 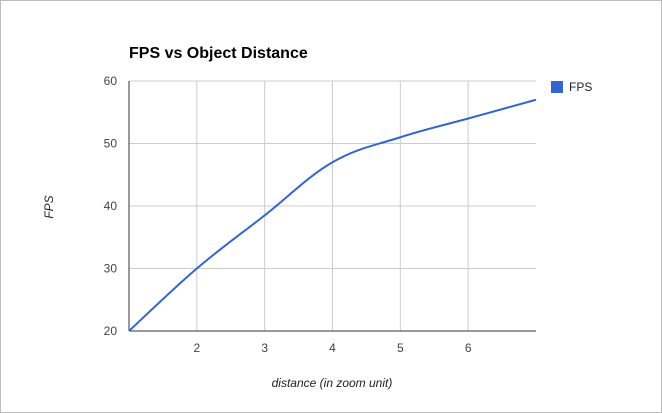 I want to click on y-tick-label: 60, so click(x=111, y=81).